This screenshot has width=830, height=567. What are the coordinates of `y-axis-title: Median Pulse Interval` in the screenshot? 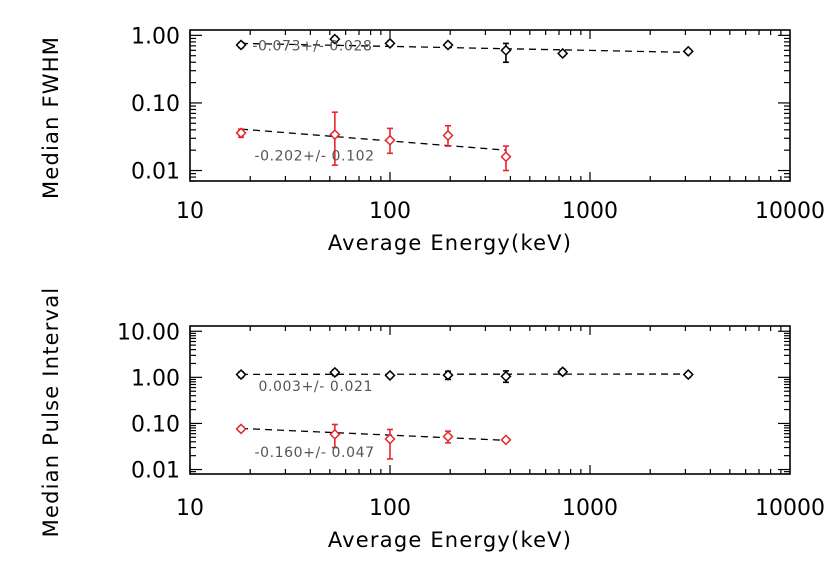 It's located at (51, 412).